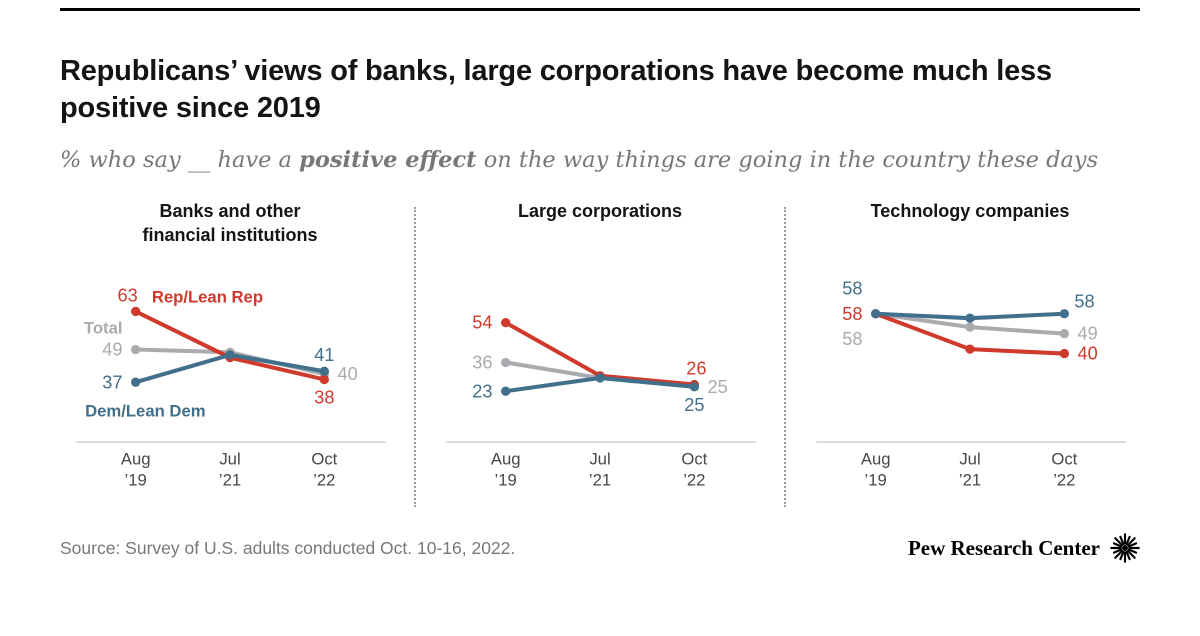  Describe the element at coordinates (482, 322) in the screenshot. I see `value-label: 54` at that location.